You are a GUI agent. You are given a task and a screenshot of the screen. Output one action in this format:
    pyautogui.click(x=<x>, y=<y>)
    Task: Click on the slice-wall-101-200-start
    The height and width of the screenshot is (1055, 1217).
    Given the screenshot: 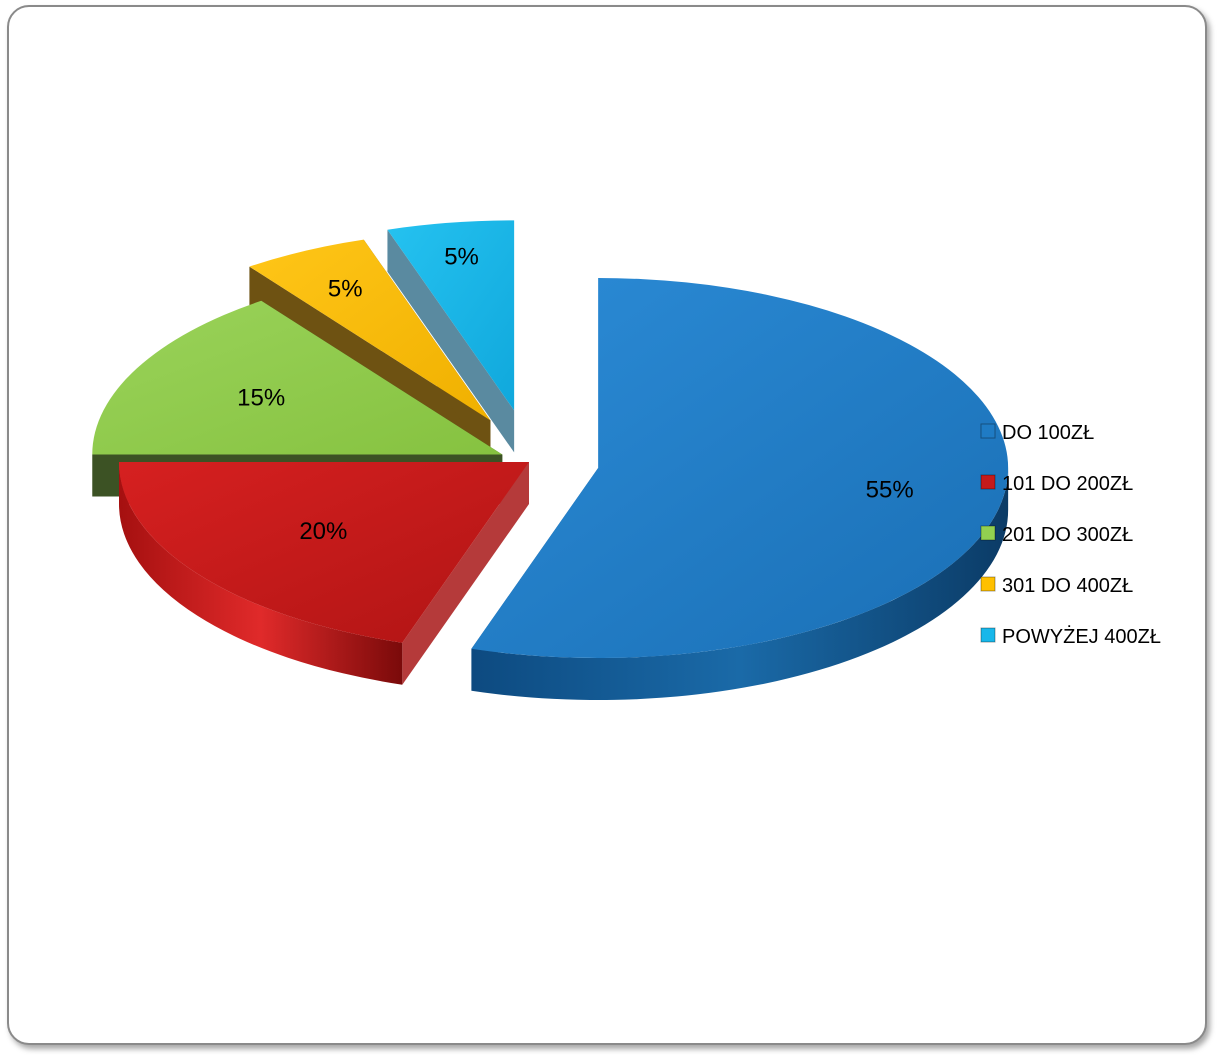 What is the action you would take?
    pyautogui.click(x=465, y=573)
    